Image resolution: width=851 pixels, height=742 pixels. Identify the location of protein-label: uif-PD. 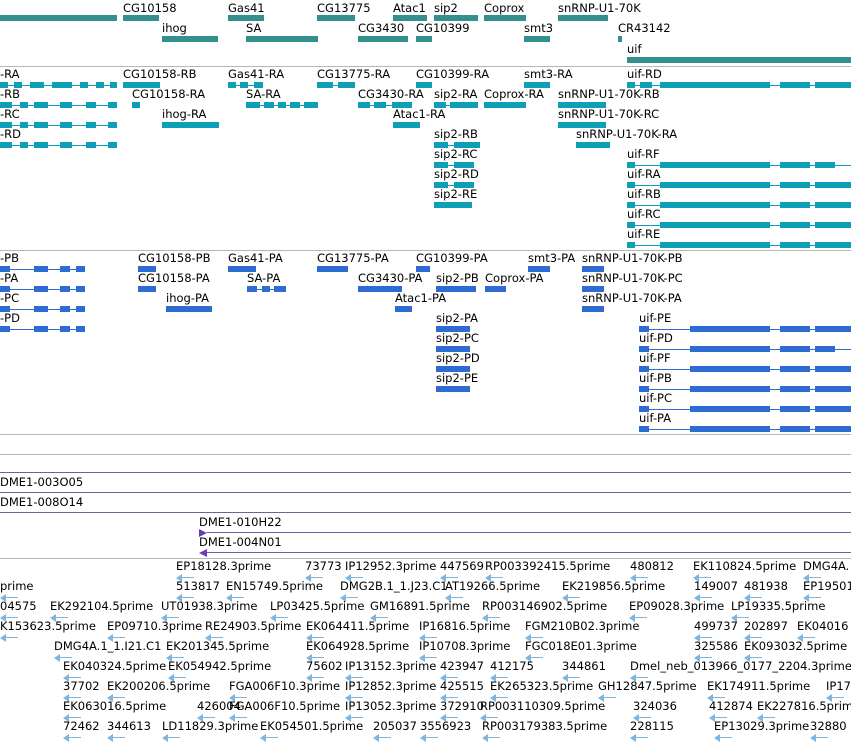
(656, 338).